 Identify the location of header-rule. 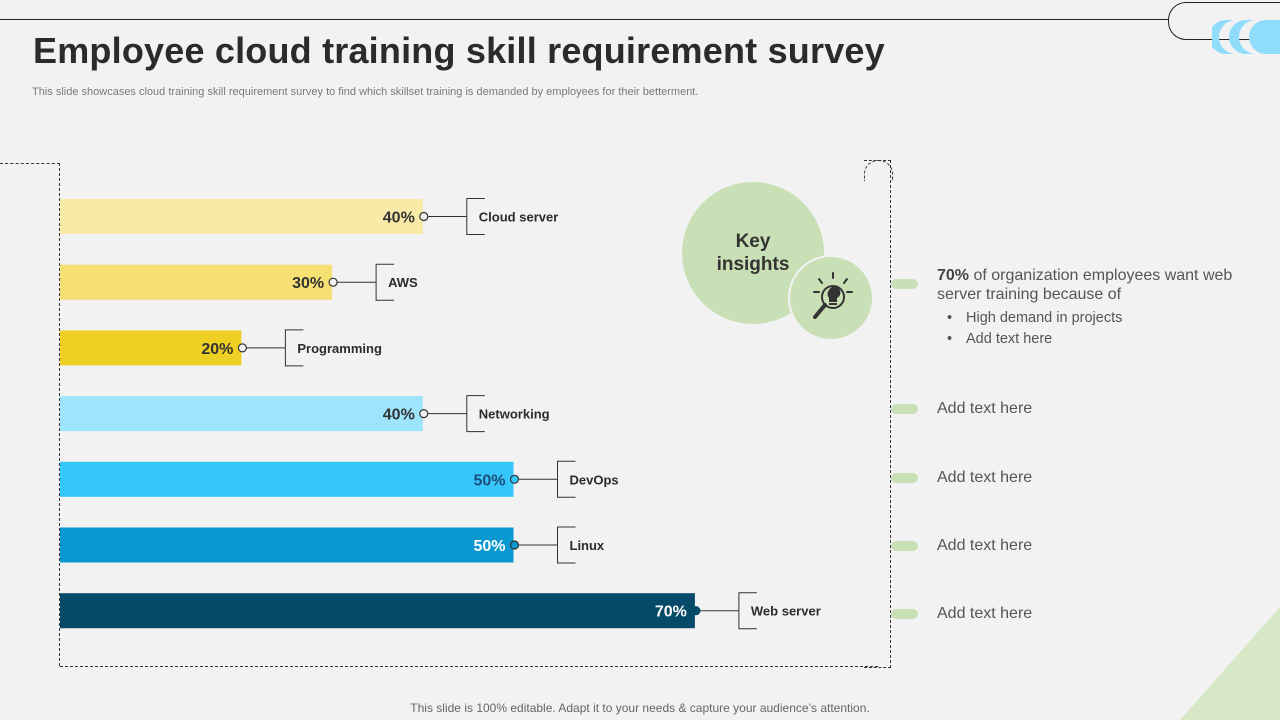
(587, 19).